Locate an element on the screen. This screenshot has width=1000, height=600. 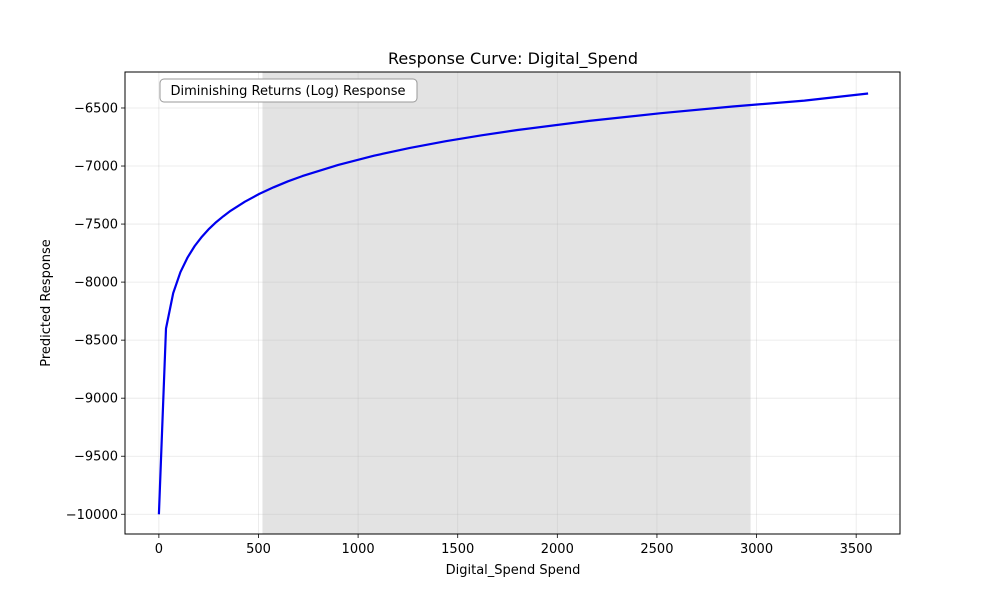
annotation-box: Diminishing Returns (Log) Response is located at coordinates (288, 90).